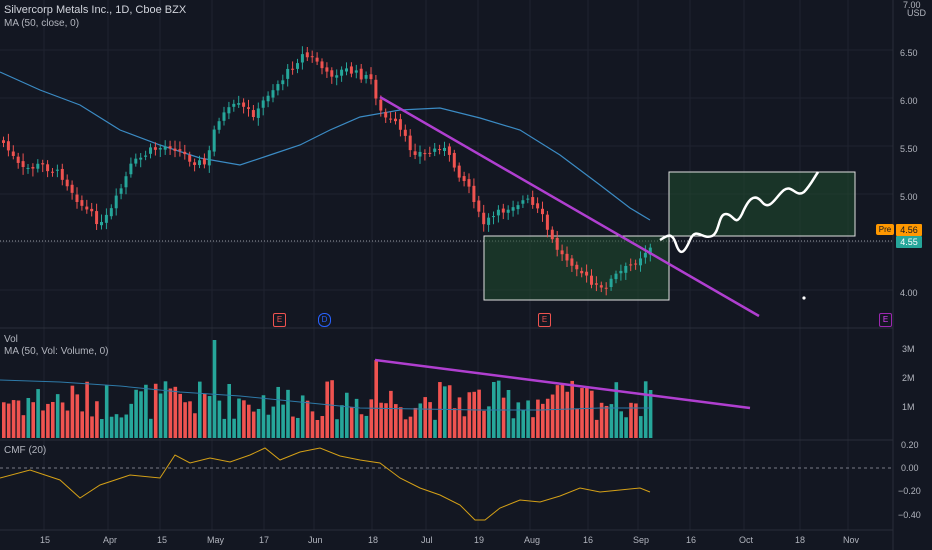  What do you see at coordinates (909, 242) in the screenshot?
I see `current-price-badge: 4.55` at bounding box center [909, 242].